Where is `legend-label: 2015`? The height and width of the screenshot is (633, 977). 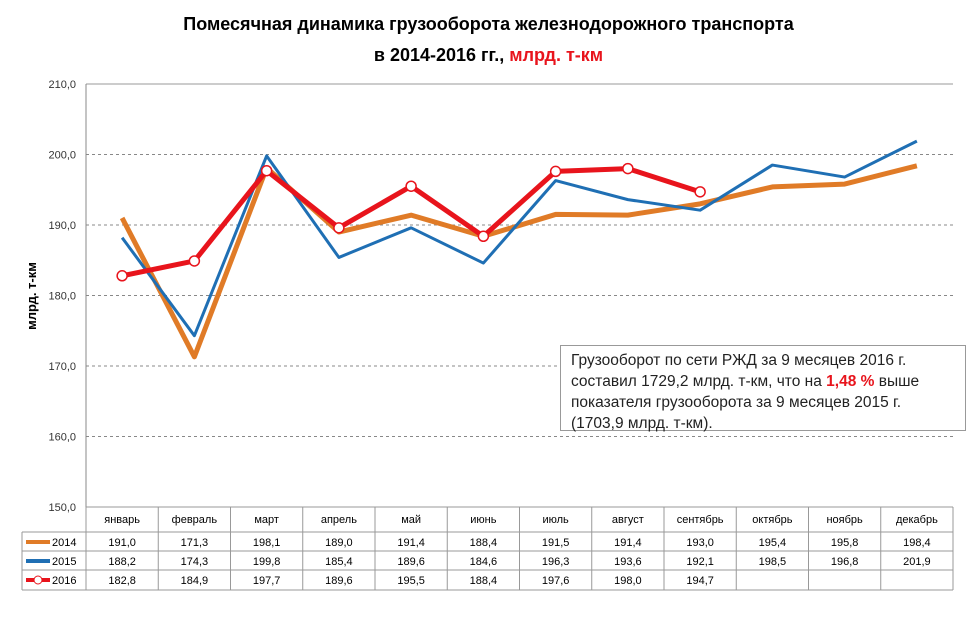 legend-label: 2015 is located at coordinates (64, 562).